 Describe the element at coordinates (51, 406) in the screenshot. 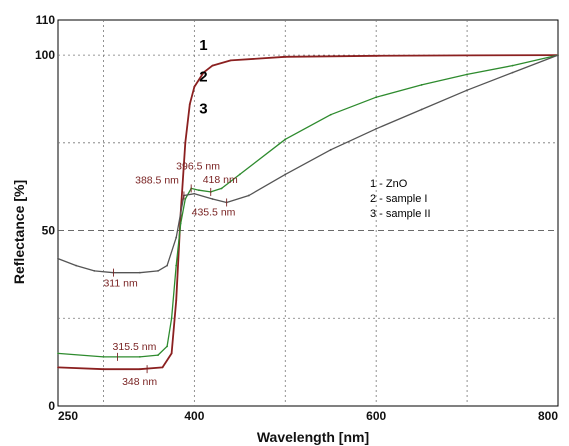

I see `y-tick-label: 0` at that location.